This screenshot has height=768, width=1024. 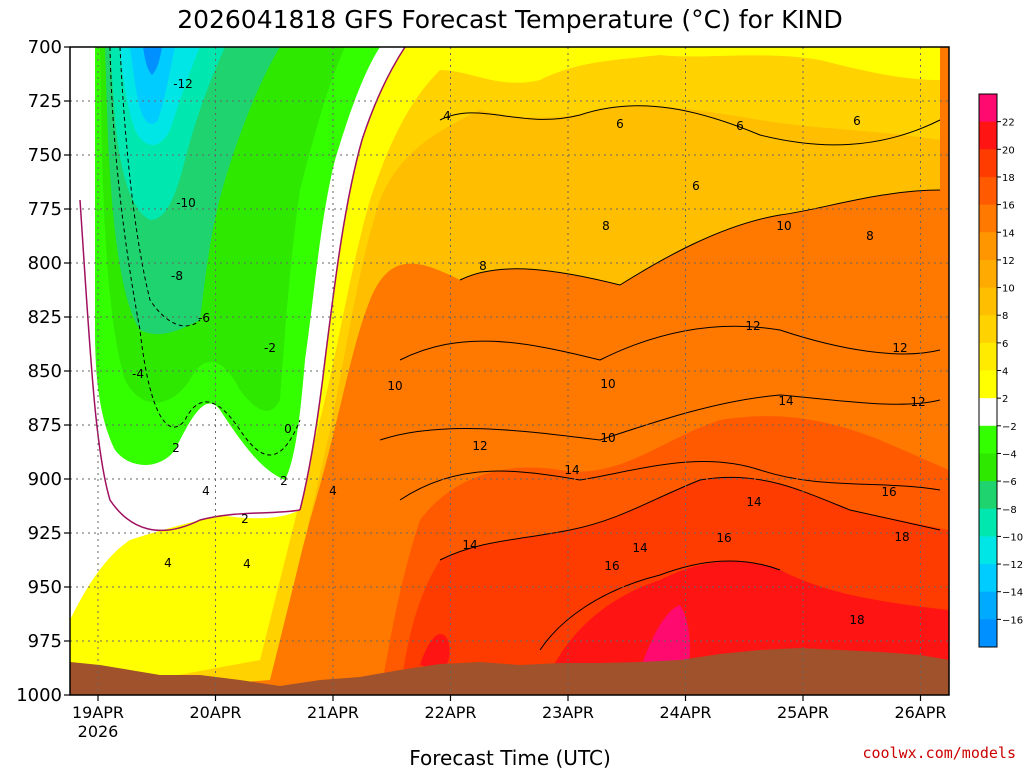 I want to click on colorbar-tick-label: 22, so click(x=1008, y=123).